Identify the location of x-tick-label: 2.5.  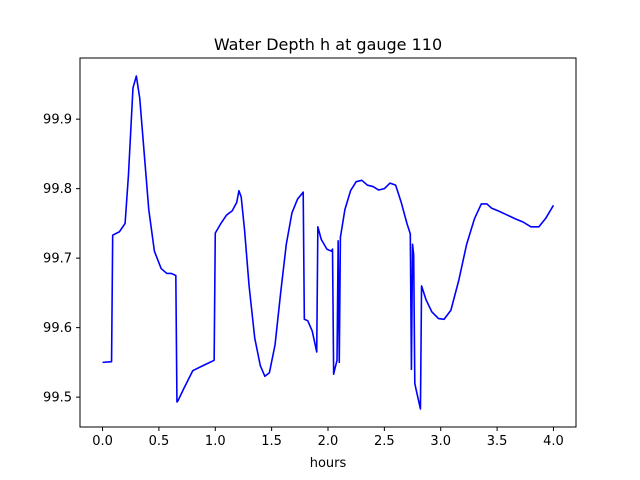
(384, 441).